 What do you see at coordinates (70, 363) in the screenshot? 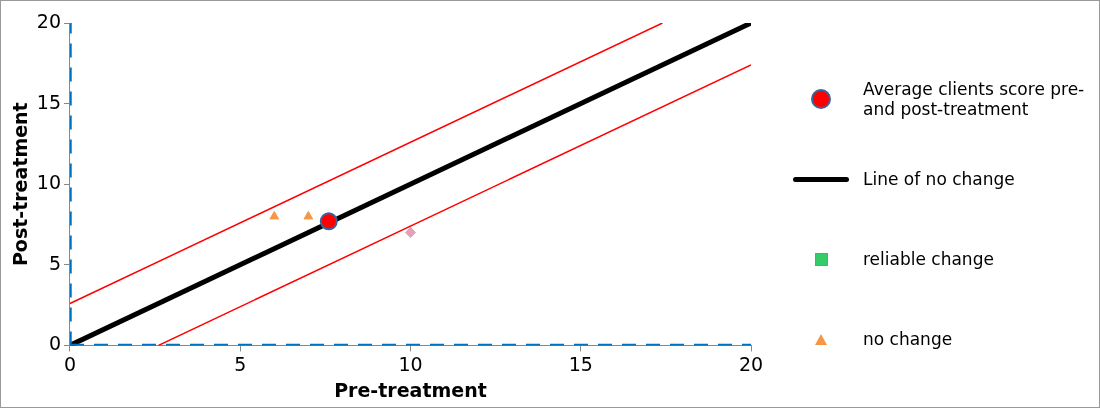
I see `x-tick-label: 0` at bounding box center [70, 363].